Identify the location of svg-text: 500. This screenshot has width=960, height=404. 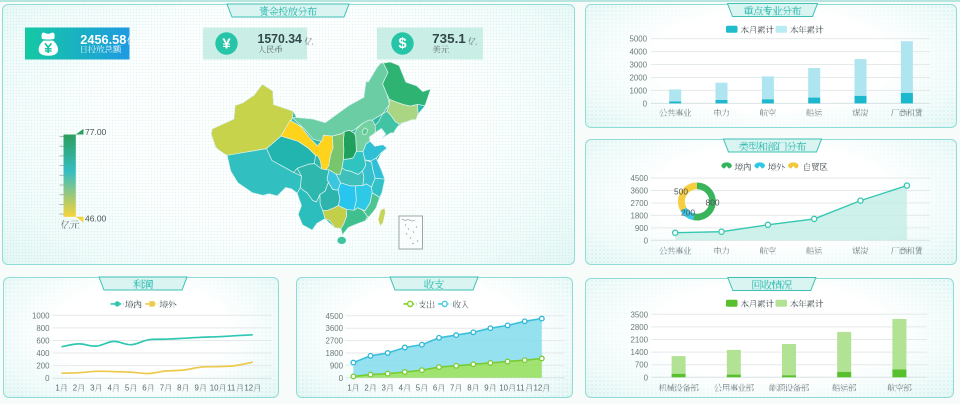
(681, 192).